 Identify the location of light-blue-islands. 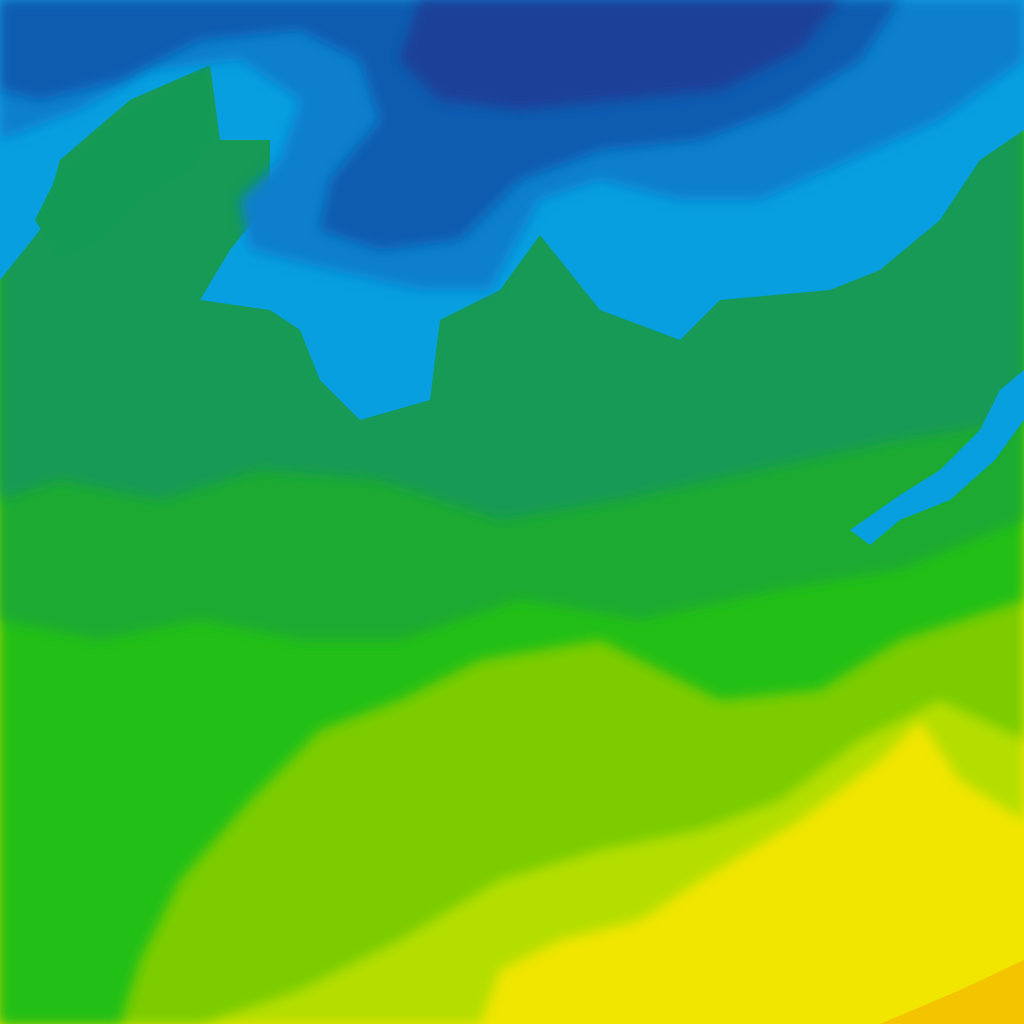
(937, 457).